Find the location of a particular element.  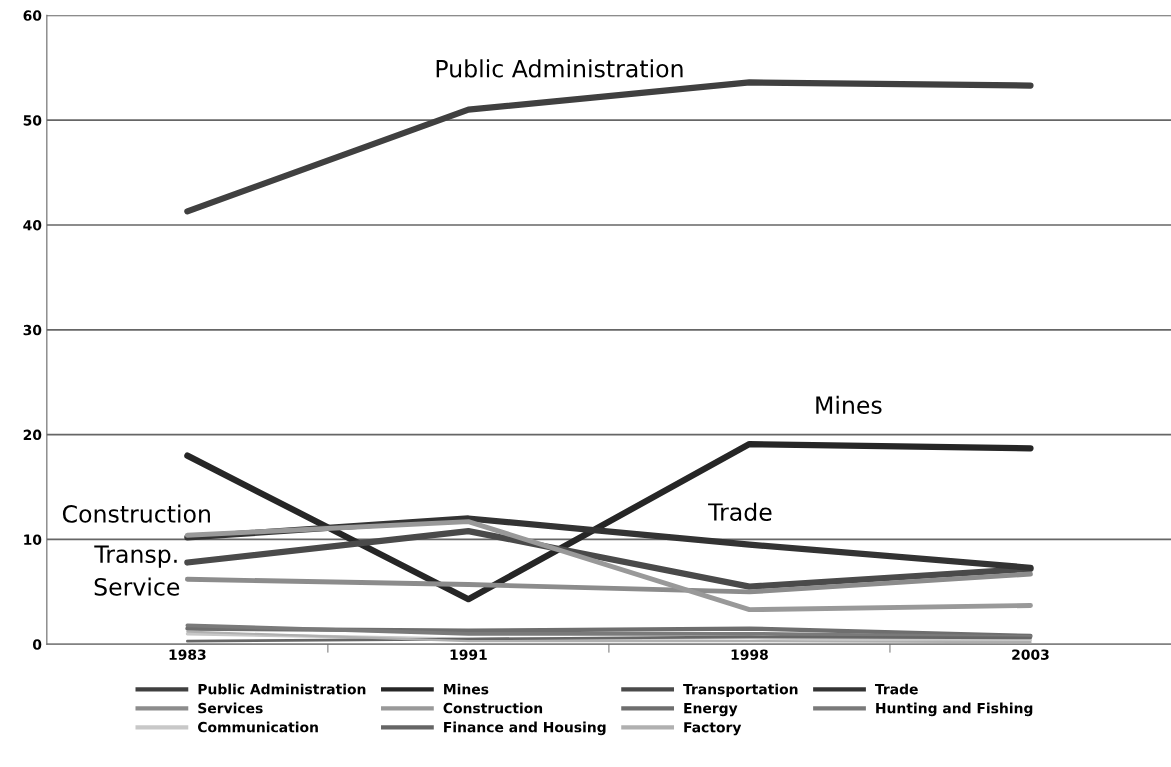

x-tick-label: 1998 is located at coordinates (749, 654).